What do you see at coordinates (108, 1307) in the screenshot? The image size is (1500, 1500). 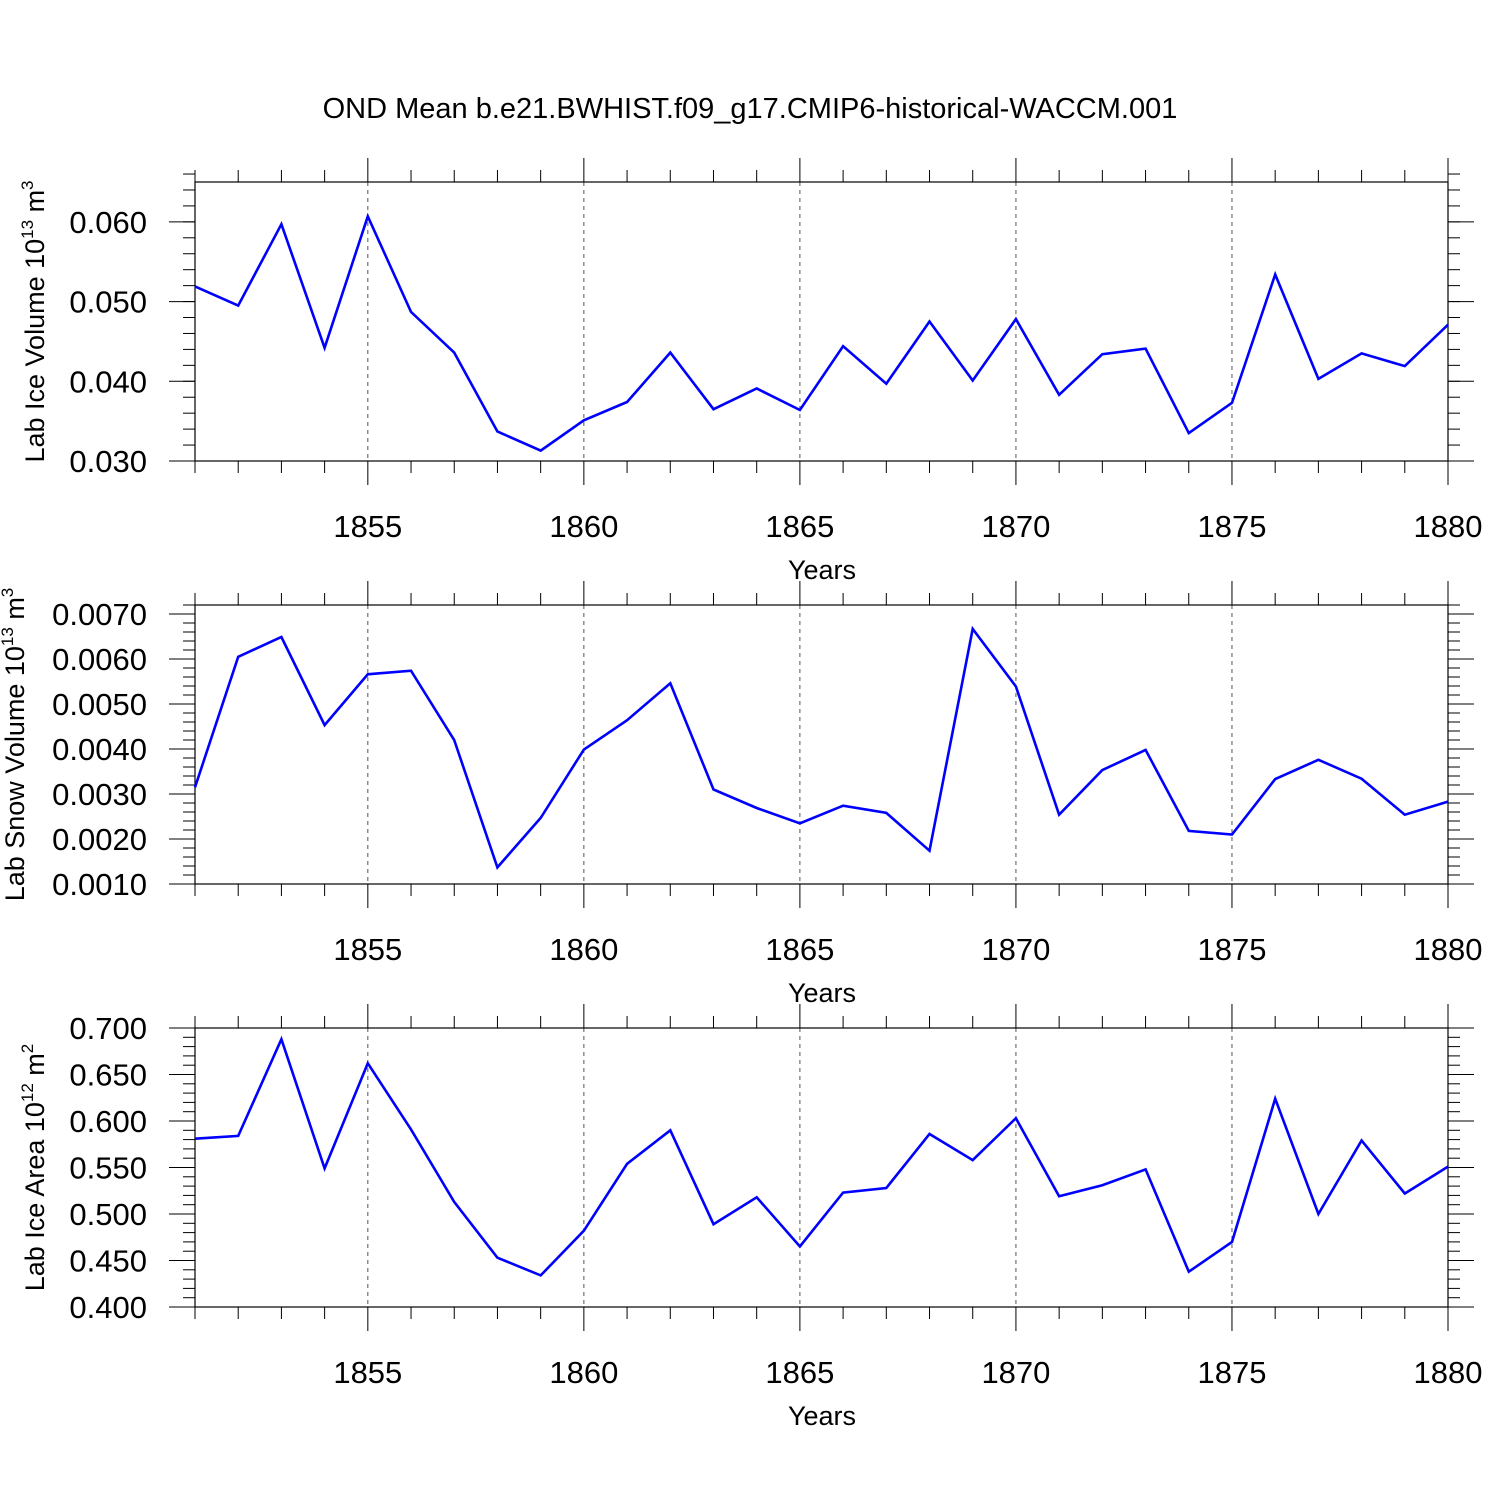 I see `y-tick-label: 0.400` at bounding box center [108, 1307].